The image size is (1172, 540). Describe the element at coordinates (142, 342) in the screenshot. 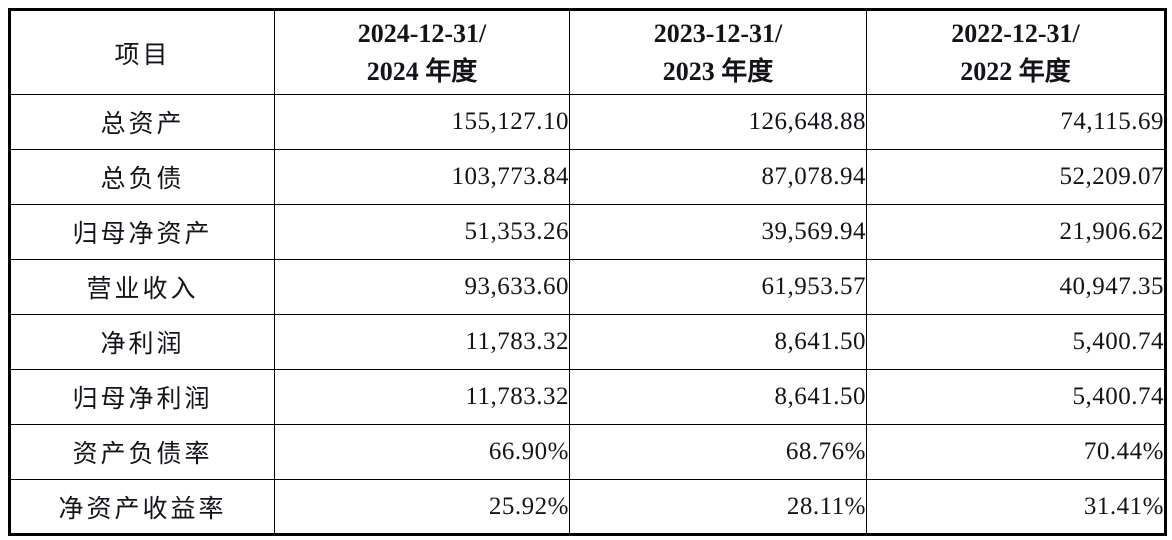

I see `row-label: 净利润` at that location.